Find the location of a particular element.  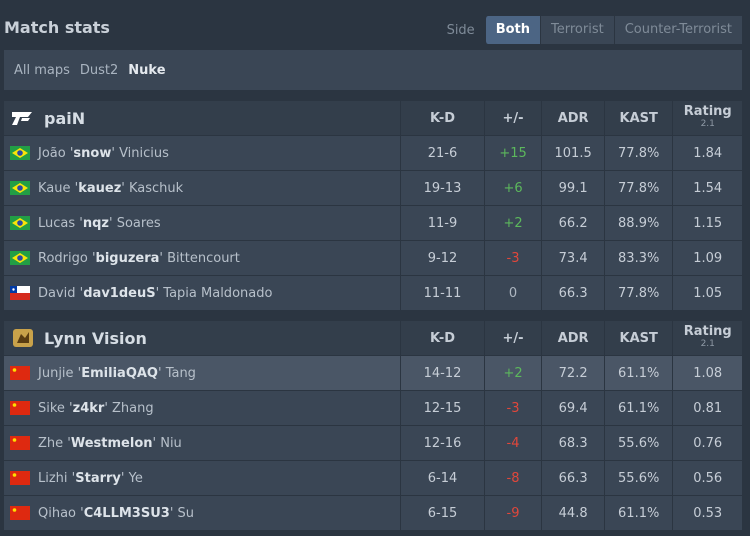

player-cell: Lizhi 'Starry' Ye is located at coordinates (202, 478).